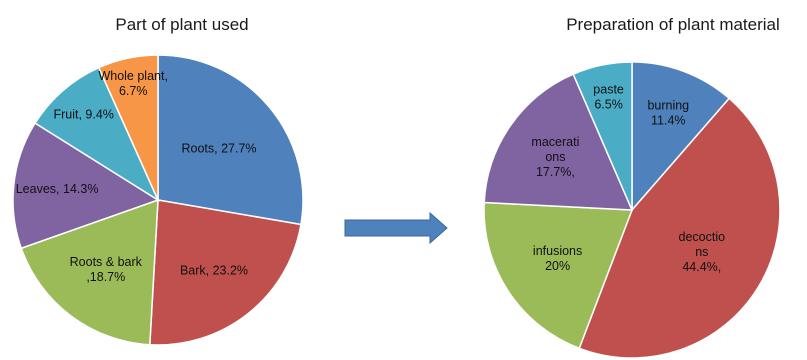 The image size is (807, 360). I want to click on slice-label-line: decoctio, so click(702, 237).